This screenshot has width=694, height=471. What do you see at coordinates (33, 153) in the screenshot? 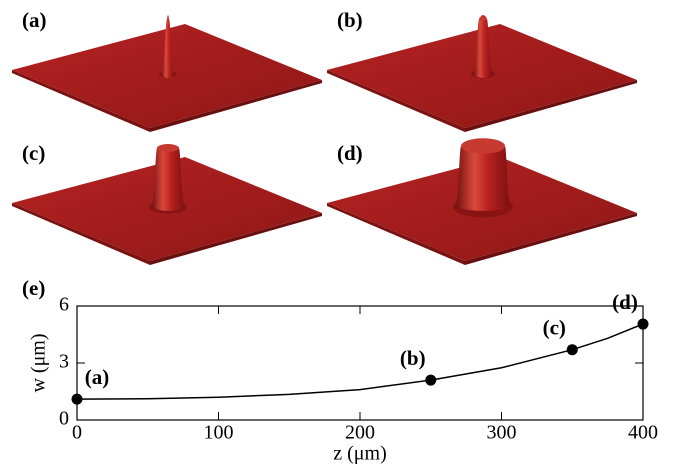
I see `panel-label: (c)` at bounding box center [33, 153].